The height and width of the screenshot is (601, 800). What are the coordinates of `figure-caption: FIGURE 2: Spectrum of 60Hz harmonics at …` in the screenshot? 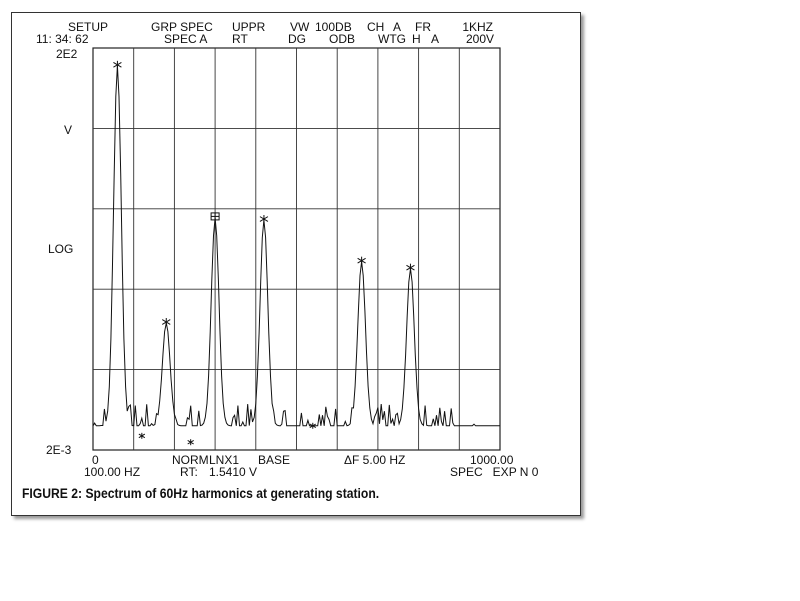 It's located at (201, 493).